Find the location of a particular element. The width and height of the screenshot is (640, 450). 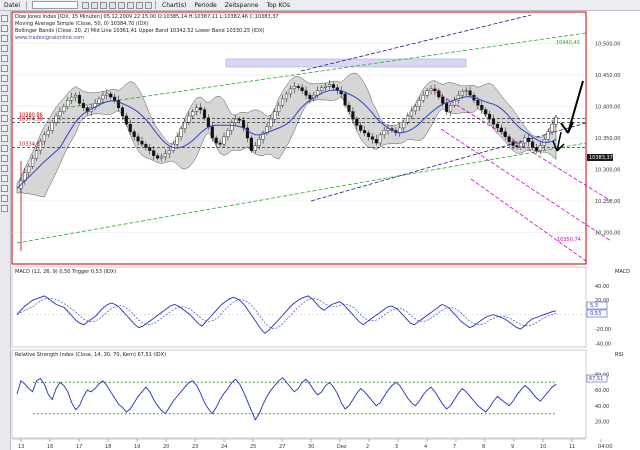

period-menu: Periode is located at coordinates (205, 5).